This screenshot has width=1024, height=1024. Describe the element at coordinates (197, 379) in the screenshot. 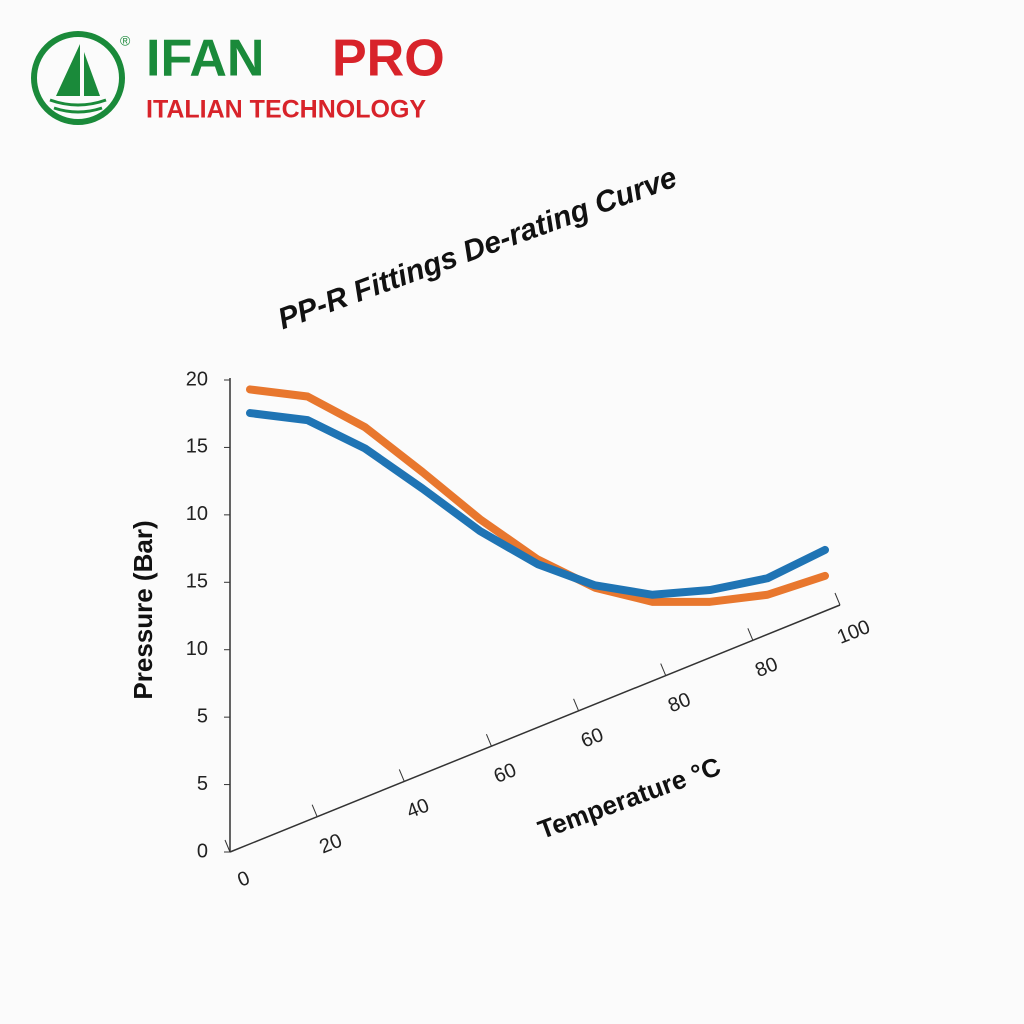

I see `y-tick-label: 20` at that location.